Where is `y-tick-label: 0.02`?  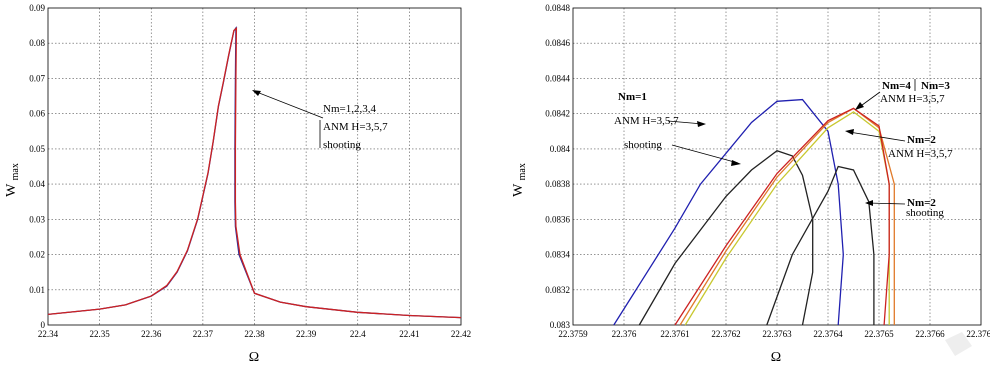
y-tick-label: 0.02 is located at coordinates (37, 255).